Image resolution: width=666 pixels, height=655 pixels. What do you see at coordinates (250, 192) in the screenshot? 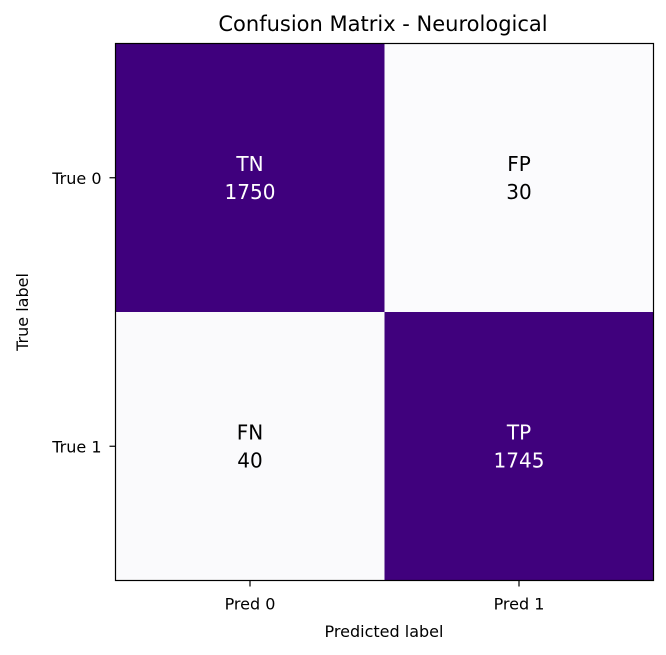
I see `cell-value-tn: 1750` at bounding box center [250, 192].